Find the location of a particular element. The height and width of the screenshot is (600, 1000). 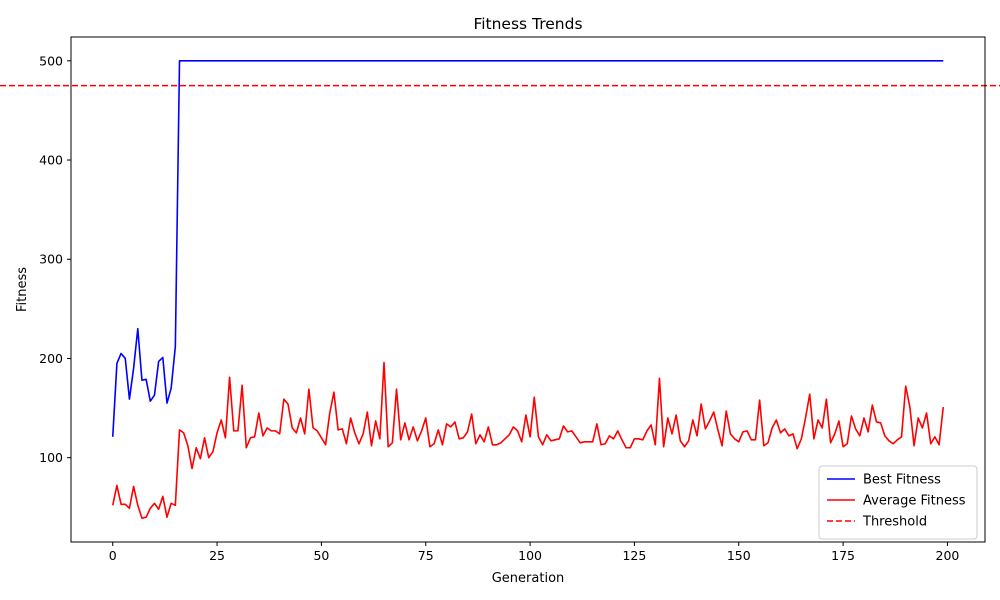

x-tick-label: 175 is located at coordinates (843, 555).